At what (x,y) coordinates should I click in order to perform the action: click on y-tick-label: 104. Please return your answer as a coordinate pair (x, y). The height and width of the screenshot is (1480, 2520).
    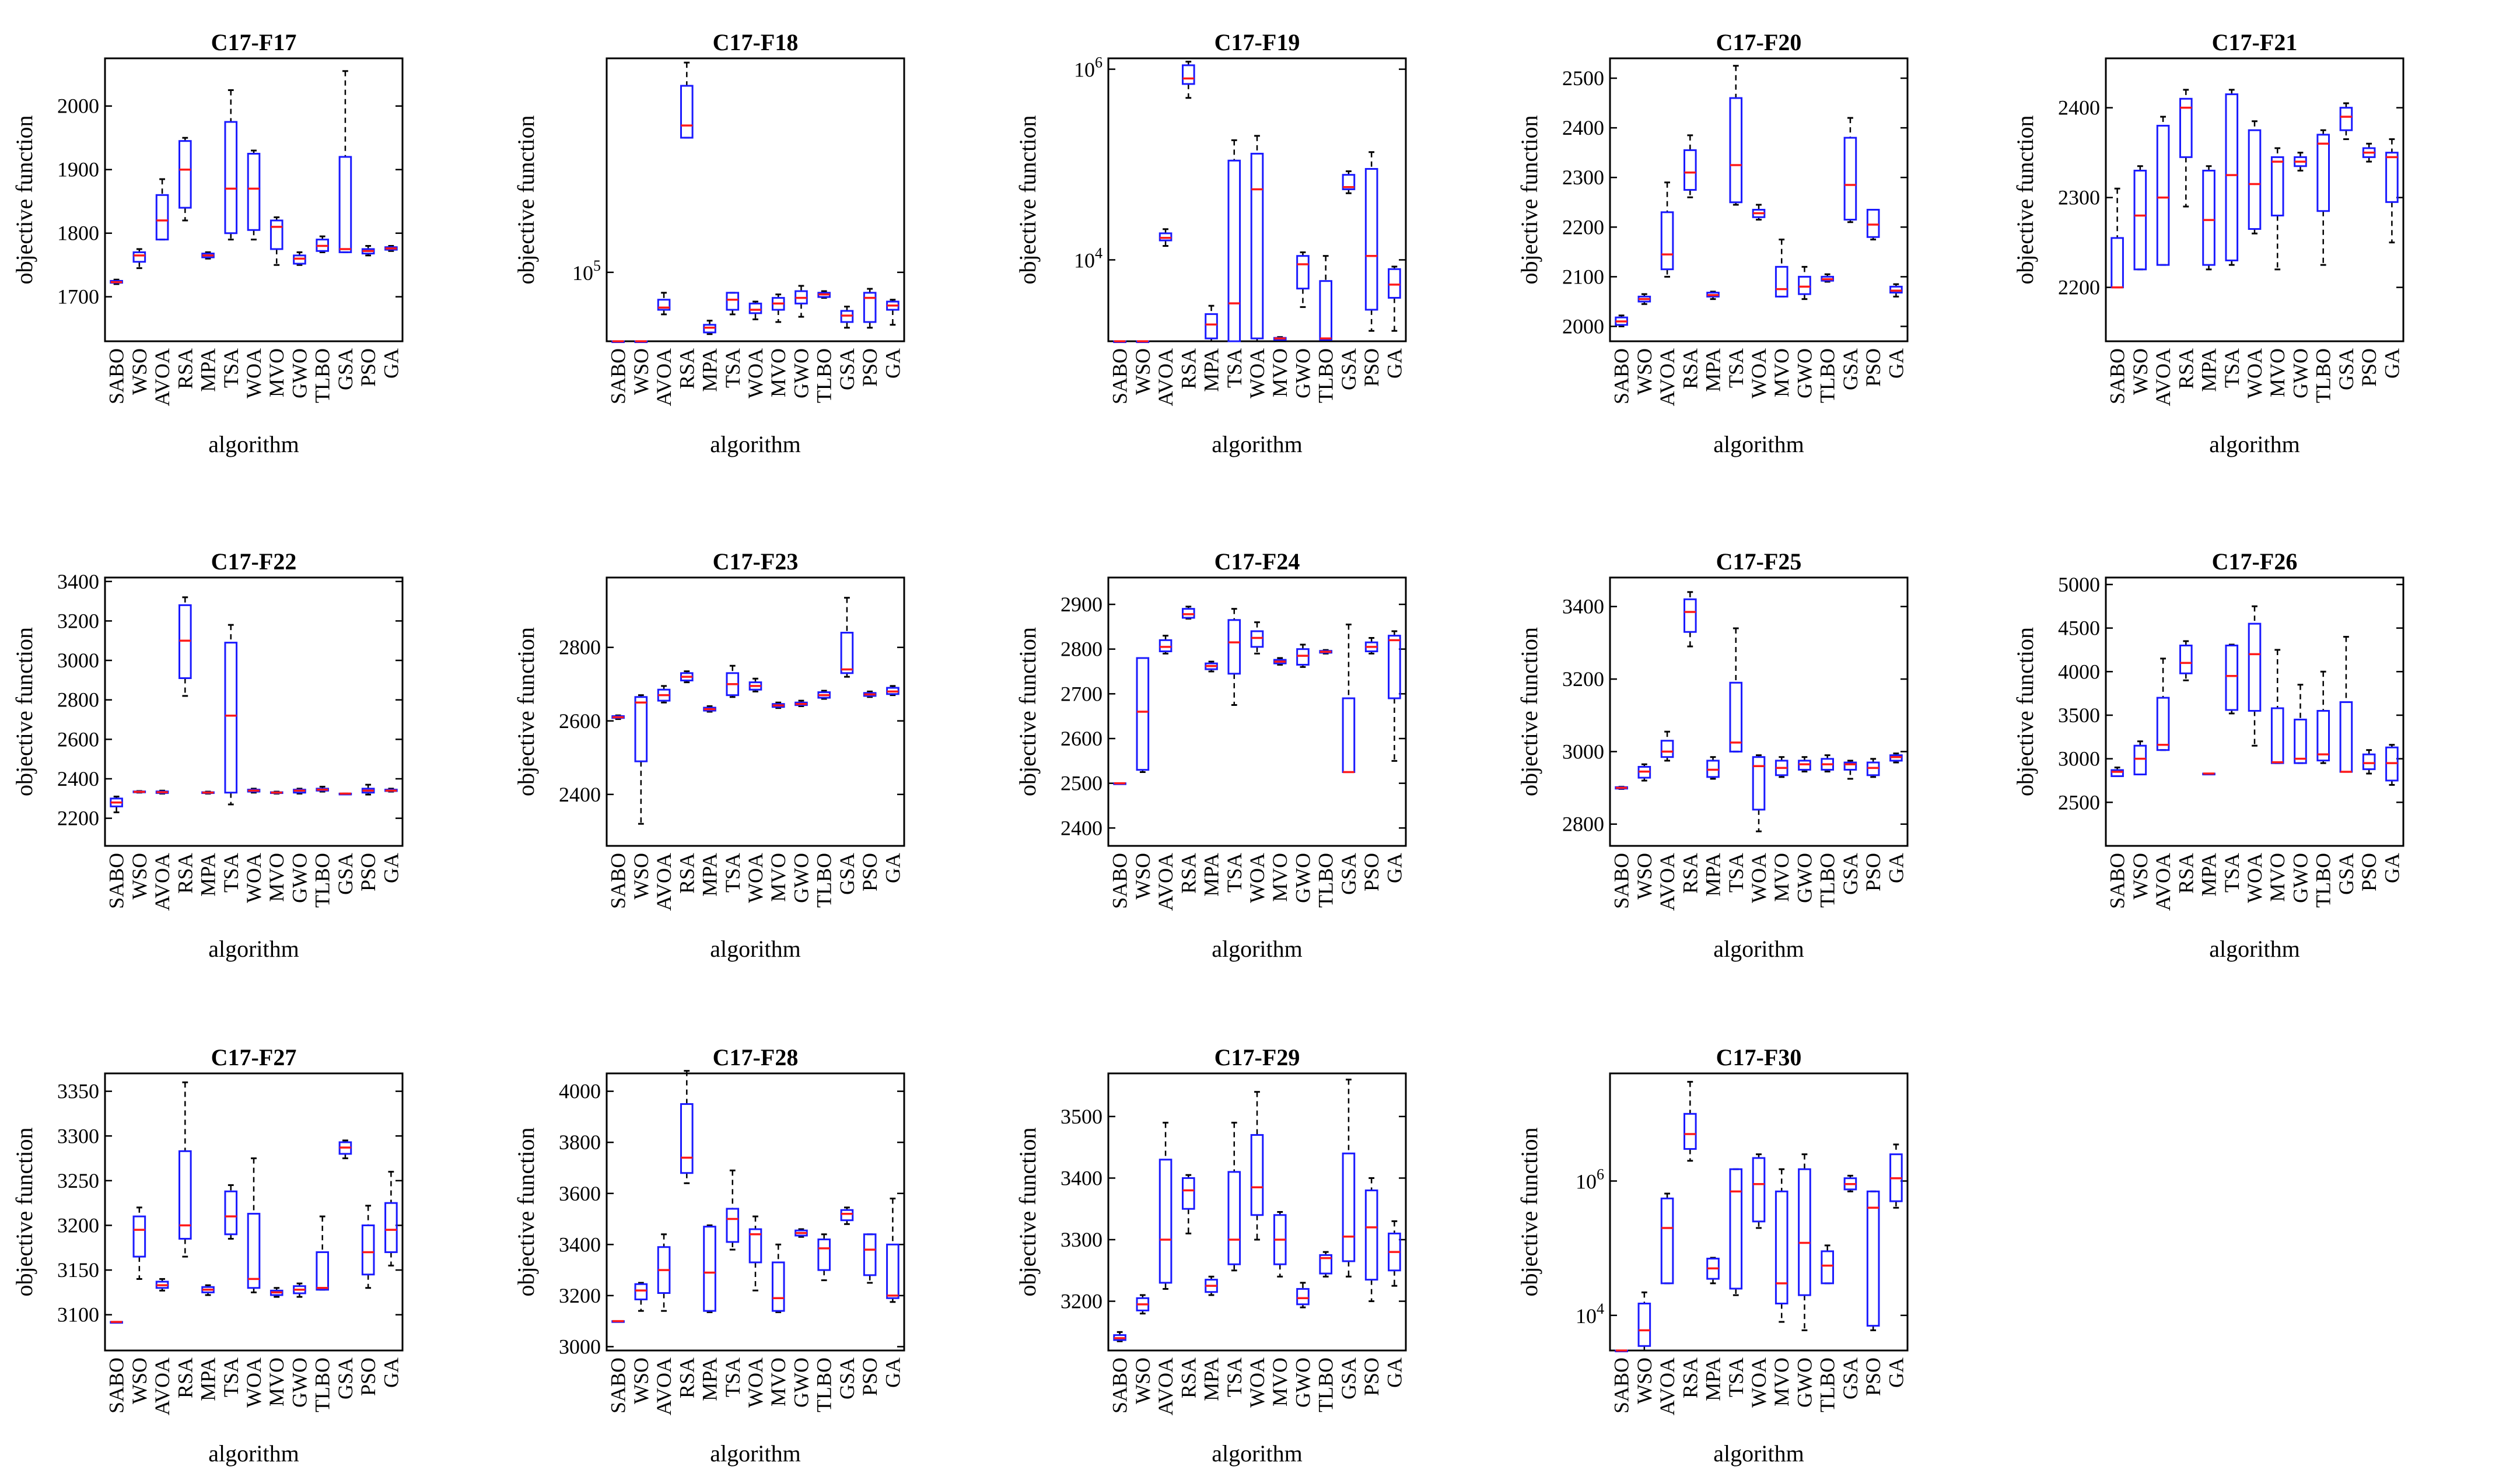
    Looking at the image, I should click on (1088, 258).